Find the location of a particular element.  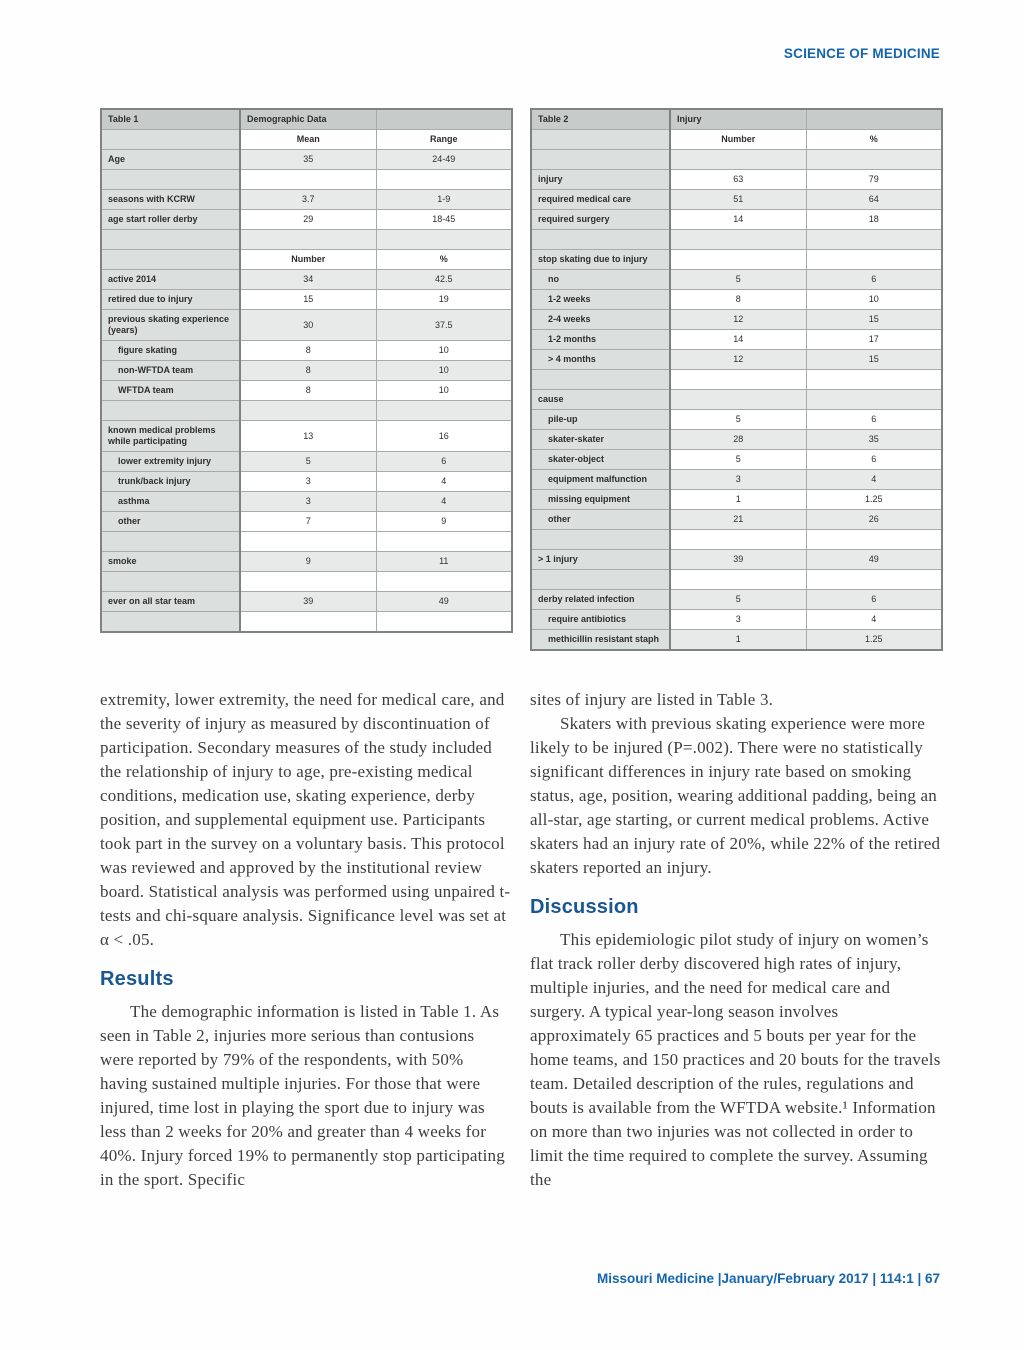

row-label: skater-object is located at coordinates (600, 459).